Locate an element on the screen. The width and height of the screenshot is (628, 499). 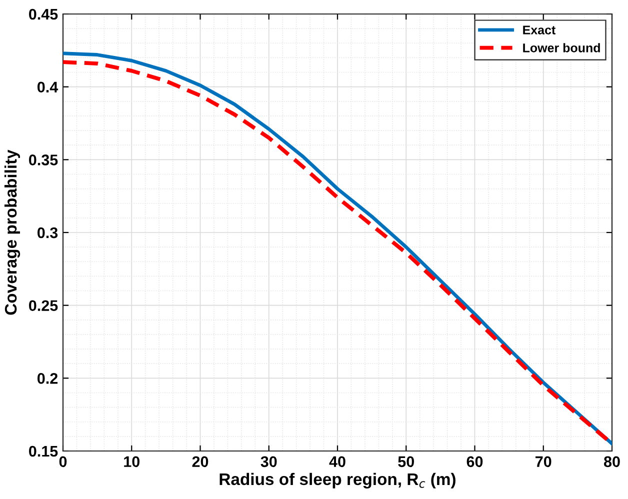
x-tick-label: 40 is located at coordinates (337, 462).